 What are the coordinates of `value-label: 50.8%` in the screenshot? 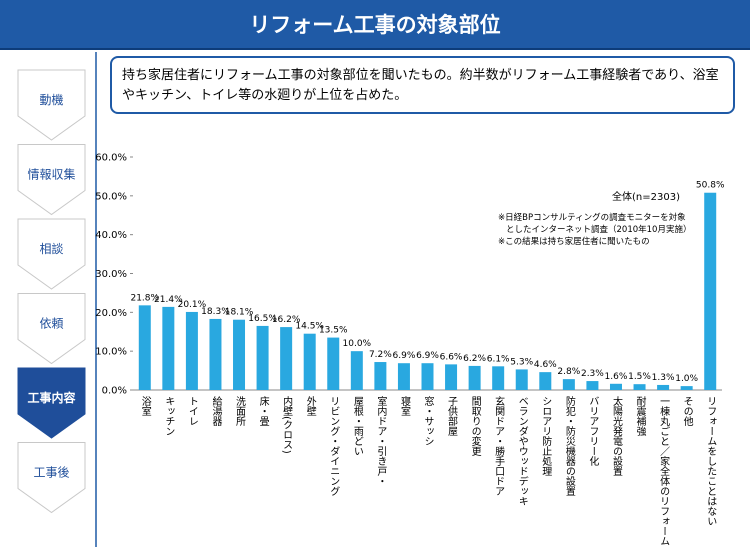 It's located at (710, 186).